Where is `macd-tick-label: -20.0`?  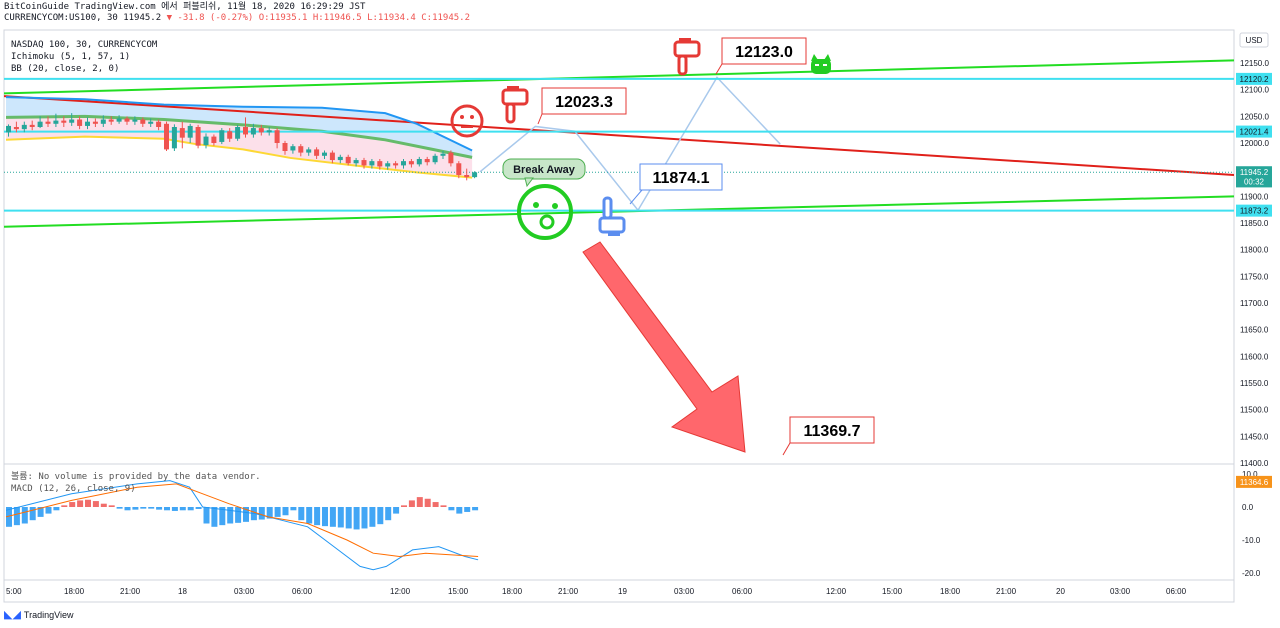
macd-tick-label: -20.0 is located at coordinates (1251, 573).